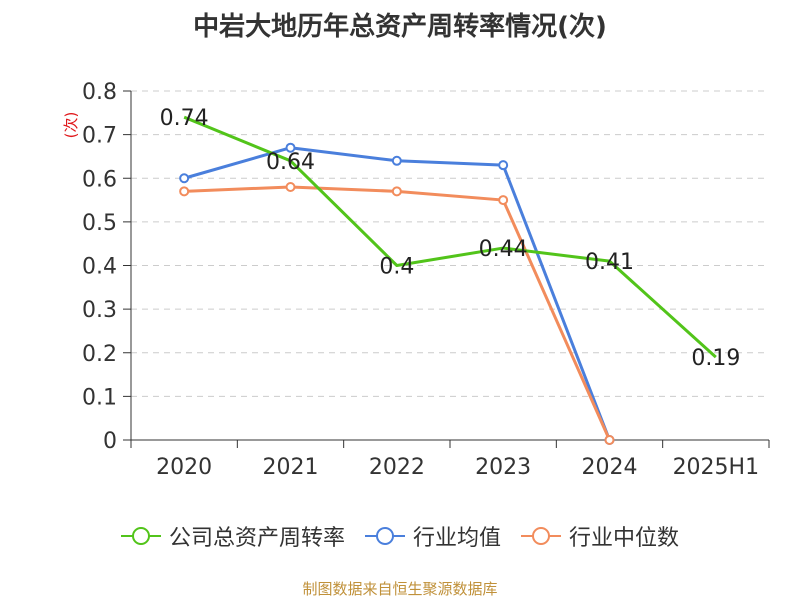  What do you see at coordinates (400, 27) in the screenshot?
I see `chart-title: 中岩大地历年总资产周转率情况(次)` at bounding box center [400, 27].